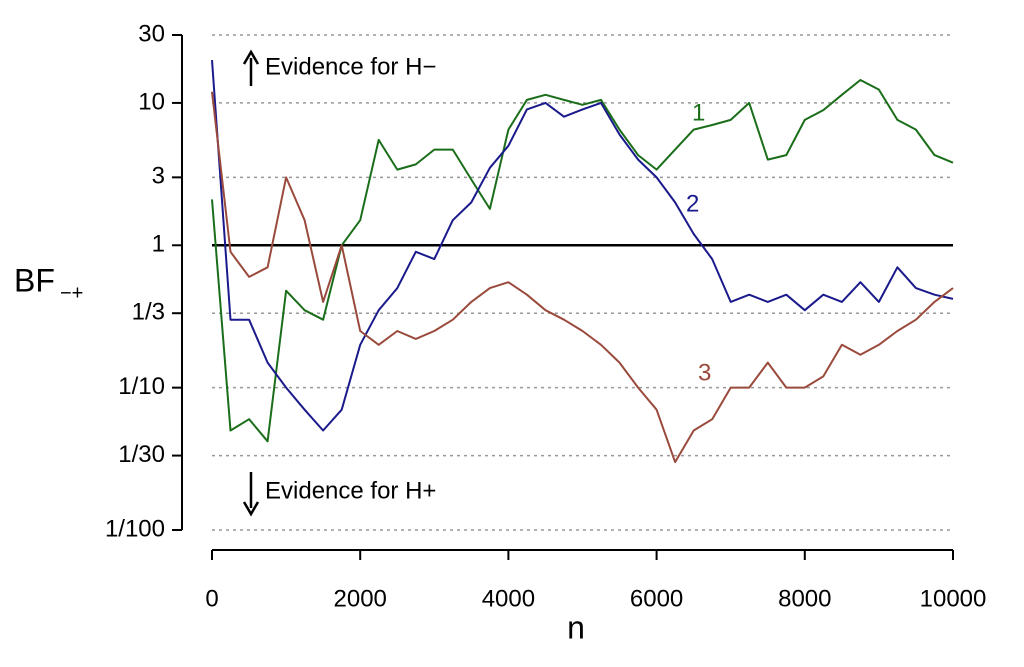 The image size is (1024, 667). What do you see at coordinates (692, 203) in the screenshot?
I see `series-label: 2` at bounding box center [692, 203].